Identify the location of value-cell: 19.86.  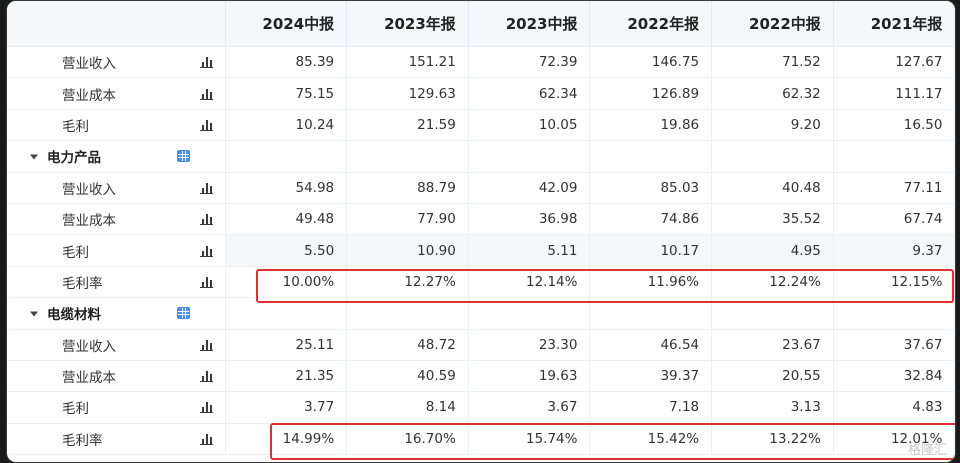
(651, 125).